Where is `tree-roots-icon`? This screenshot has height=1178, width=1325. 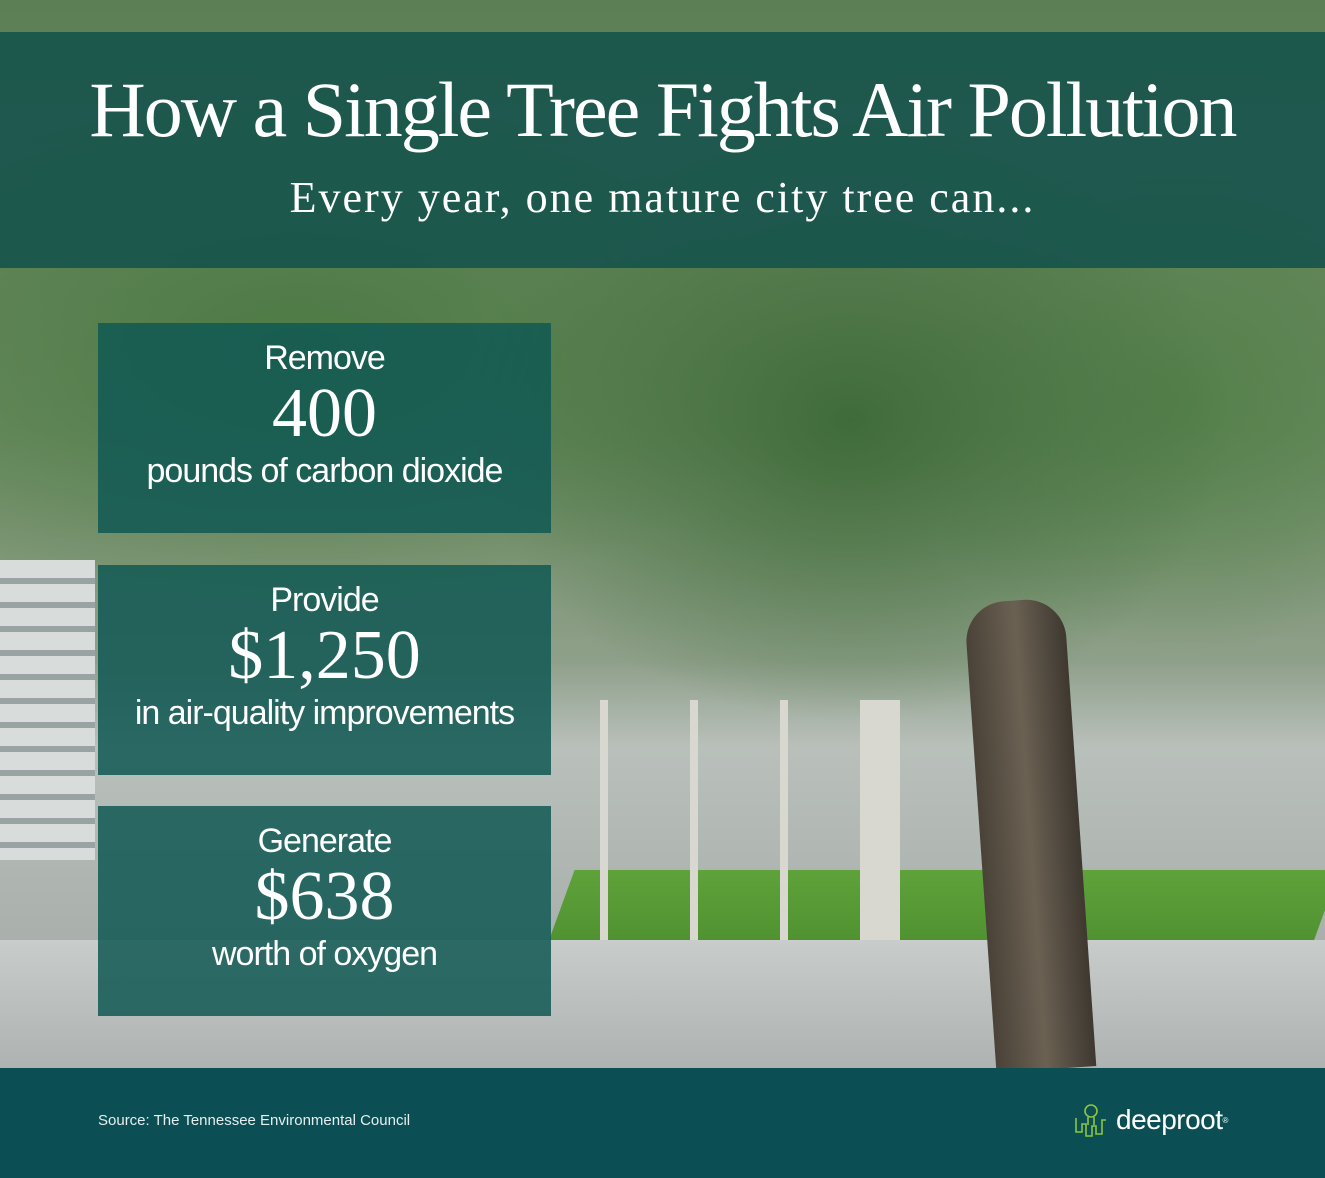 tree-roots-icon is located at coordinates (1090, 1120).